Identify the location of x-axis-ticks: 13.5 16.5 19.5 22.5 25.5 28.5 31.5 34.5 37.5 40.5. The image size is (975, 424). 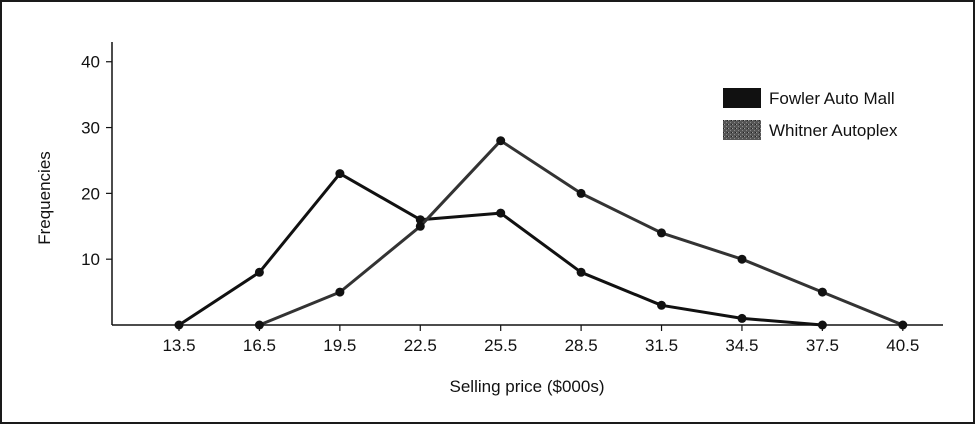
(540, 340).